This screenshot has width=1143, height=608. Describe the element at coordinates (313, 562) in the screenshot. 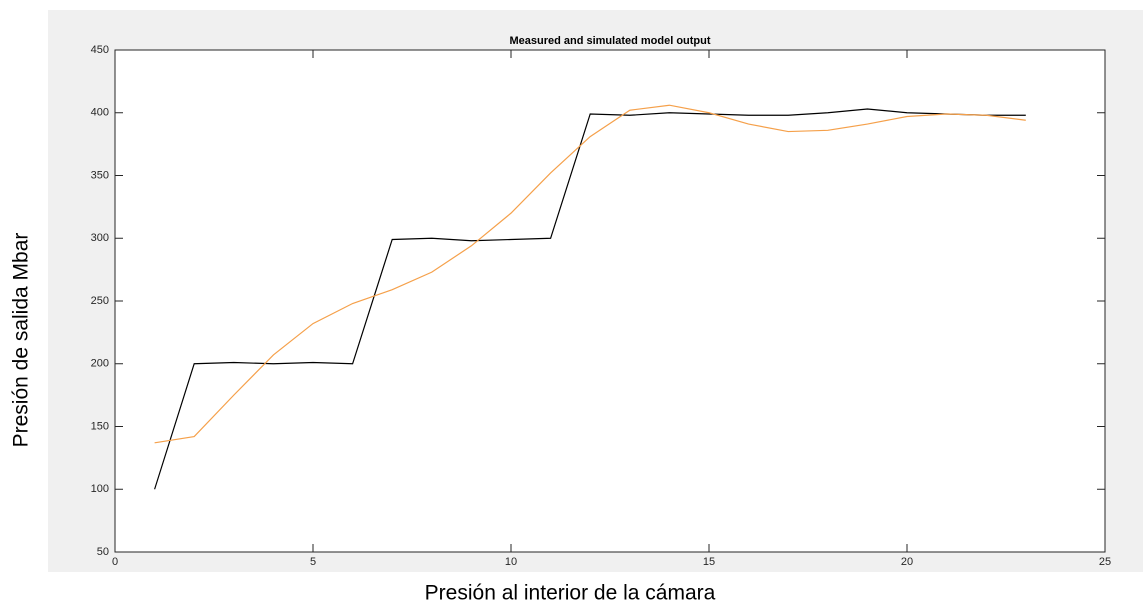

I see `x-tick-label: 5` at that location.